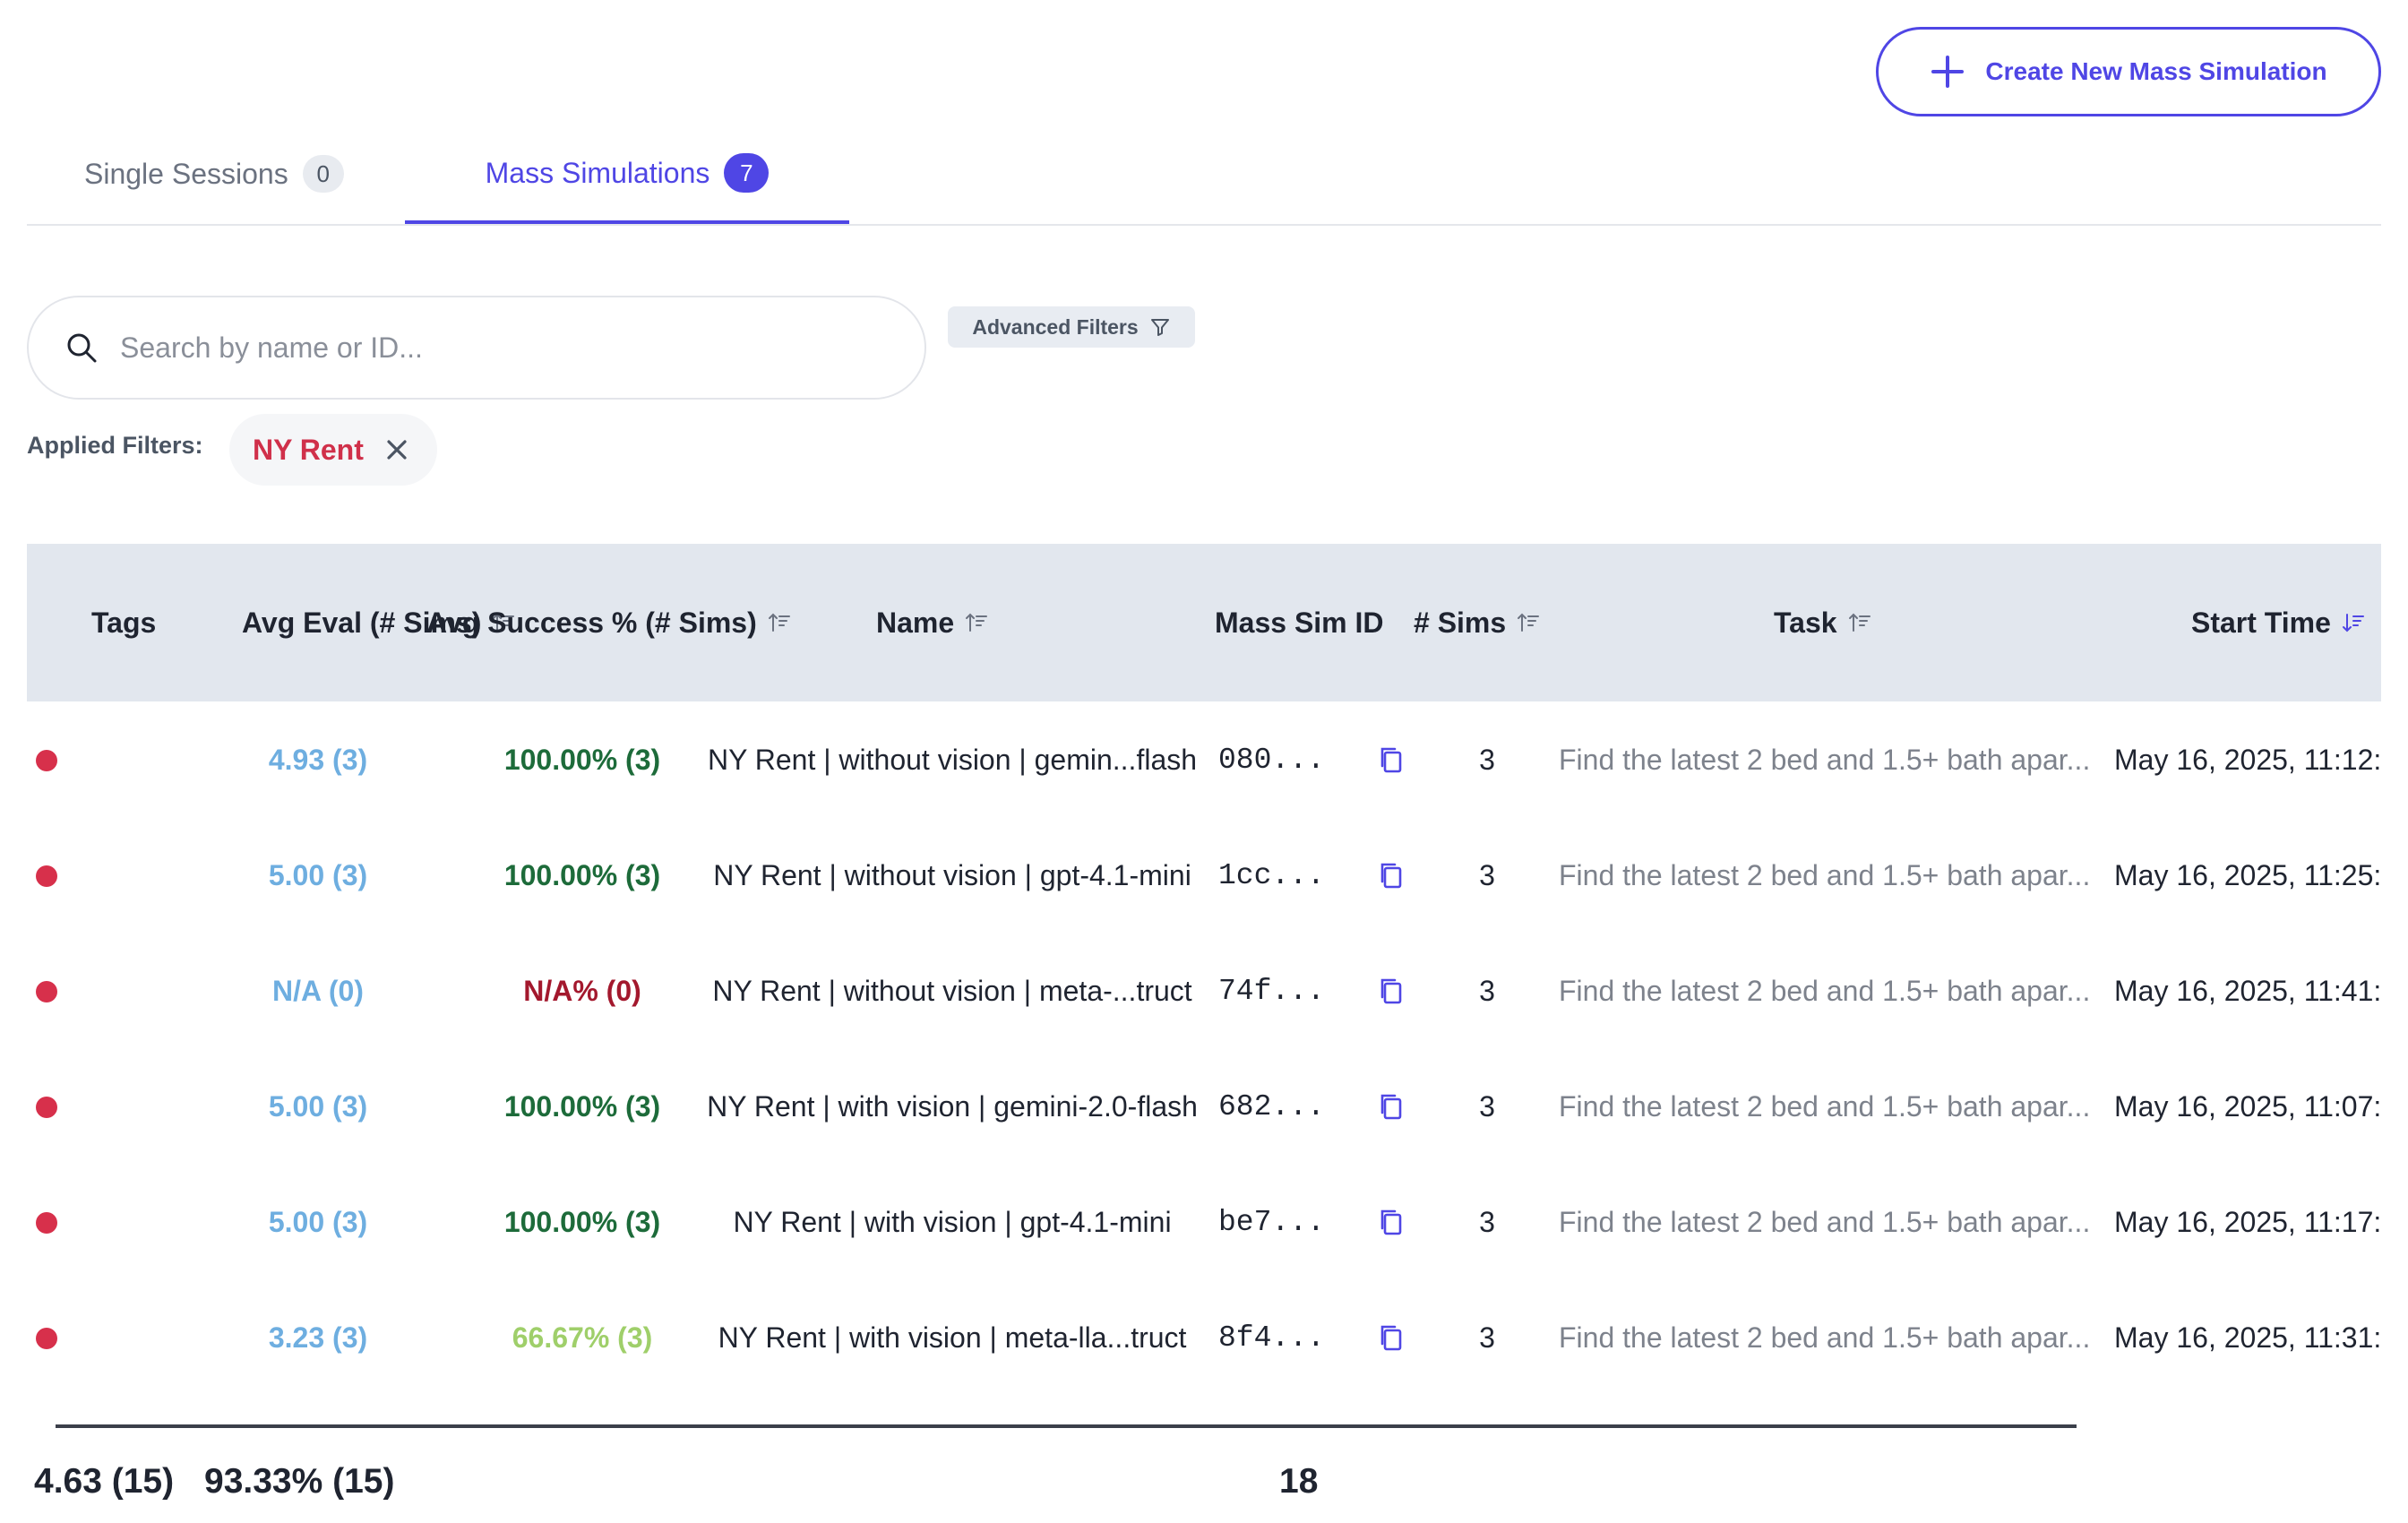 The height and width of the screenshot is (1523, 2408). Describe the element at coordinates (952, 760) in the screenshot. I see `name-cell: NY Rent | without vision | gemin...flash` at that location.